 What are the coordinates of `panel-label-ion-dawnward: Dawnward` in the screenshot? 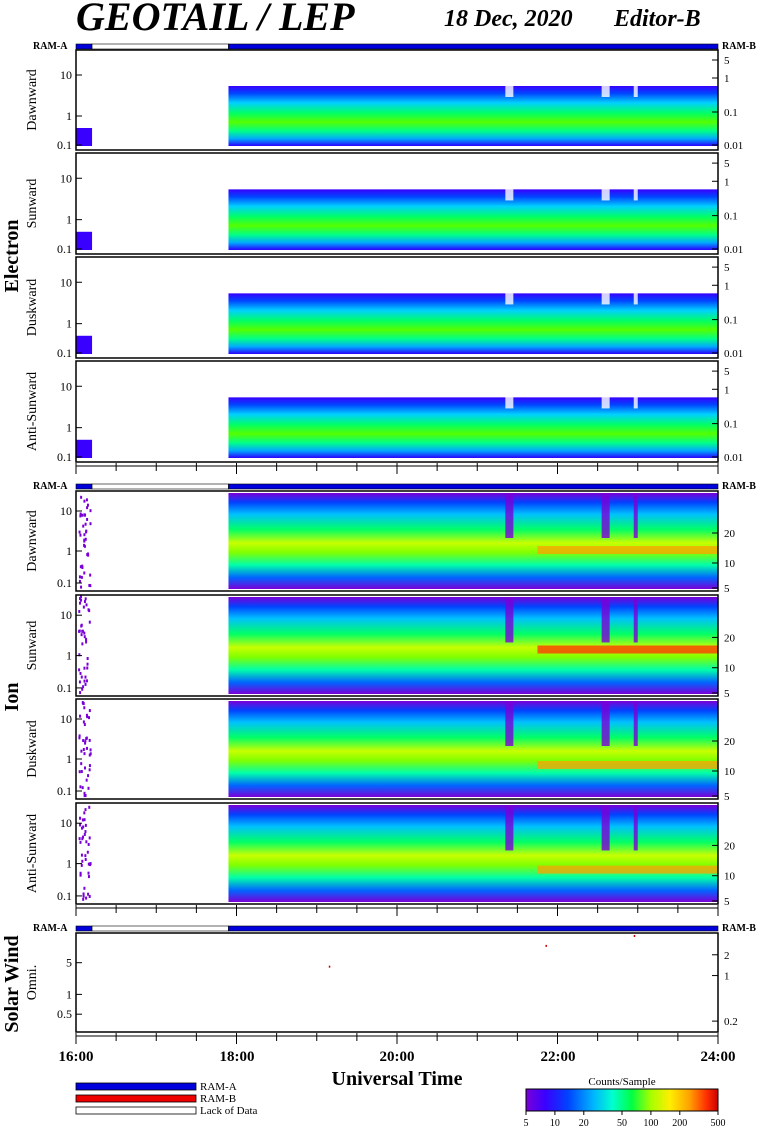 It's located at (32, 540).